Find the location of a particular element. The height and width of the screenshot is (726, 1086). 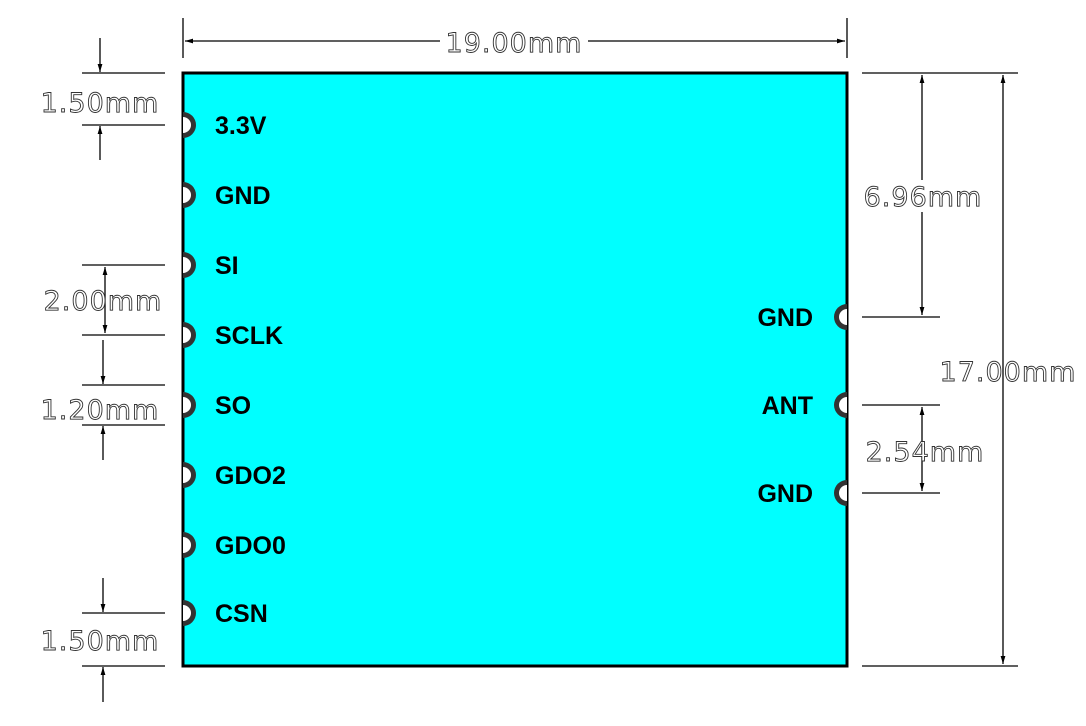

top-offset-dimension: 1.50mm is located at coordinates (102, 99).